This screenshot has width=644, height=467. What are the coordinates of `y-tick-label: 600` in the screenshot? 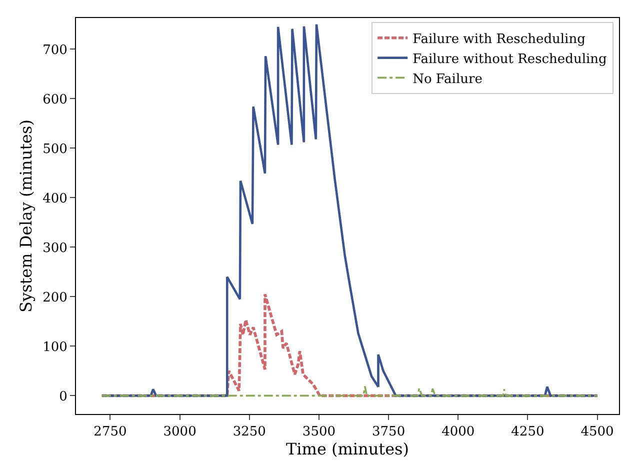 It's located at (55, 100).